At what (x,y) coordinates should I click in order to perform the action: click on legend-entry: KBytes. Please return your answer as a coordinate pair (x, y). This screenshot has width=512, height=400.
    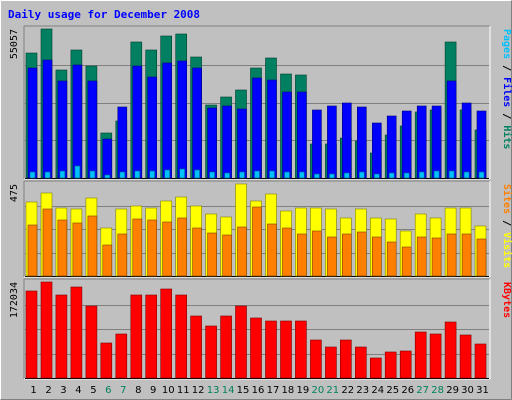
    Looking at the image, I should click on (506, 300).